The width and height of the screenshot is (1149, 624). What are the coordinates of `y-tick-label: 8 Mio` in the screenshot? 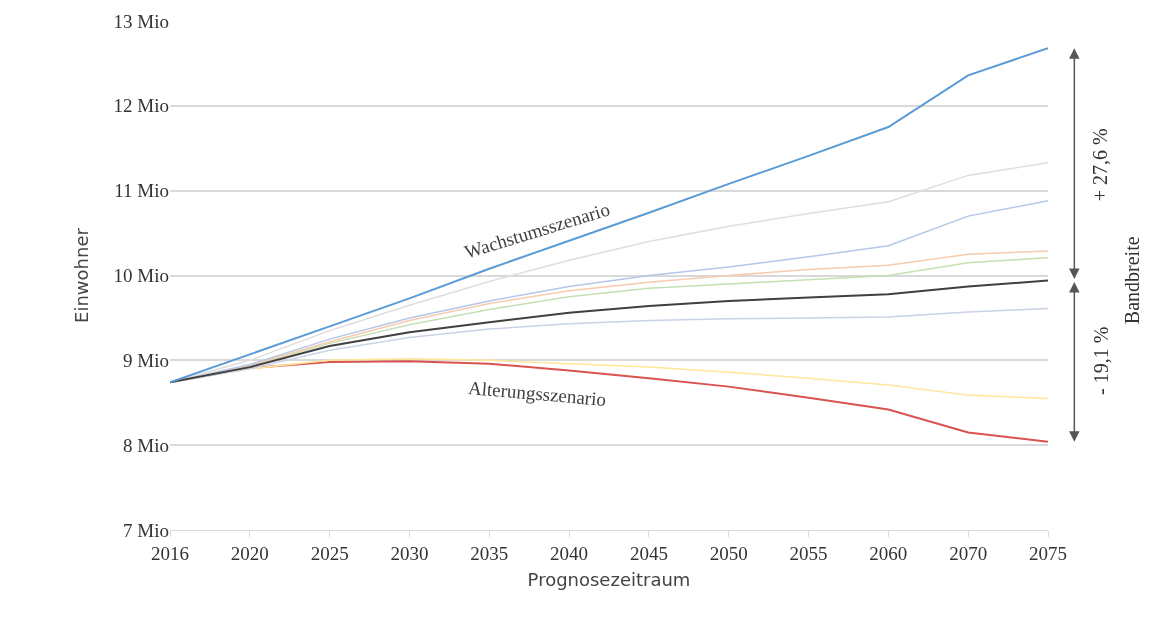 It's located at (146, 445).